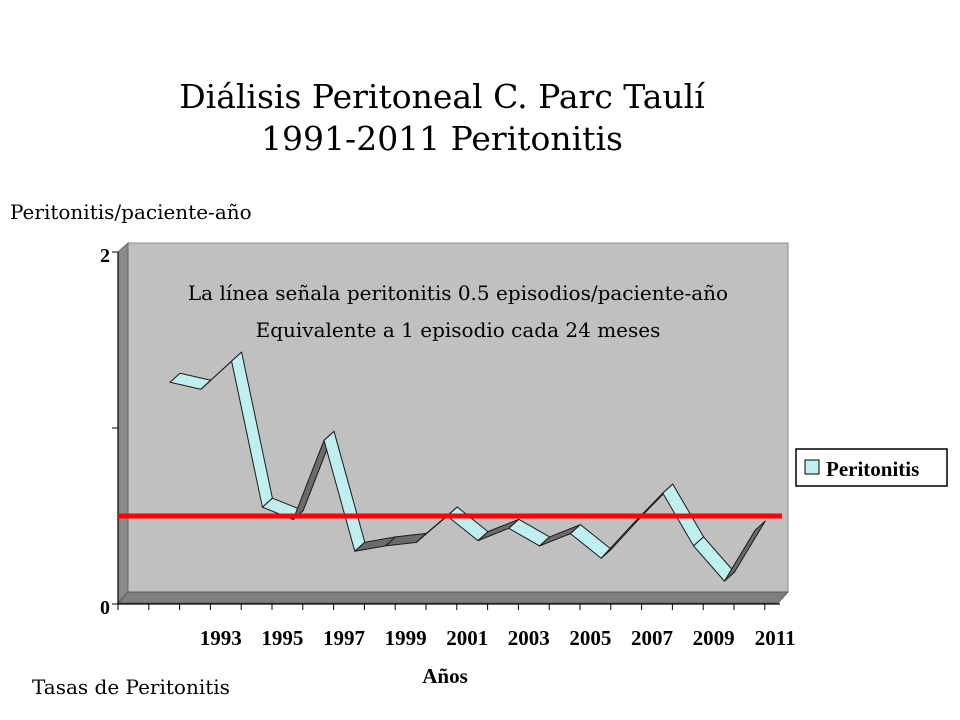  Describe the element at coordinates (406, 638) in the screenshot. I see `x-tick-label: 1999` at that location.